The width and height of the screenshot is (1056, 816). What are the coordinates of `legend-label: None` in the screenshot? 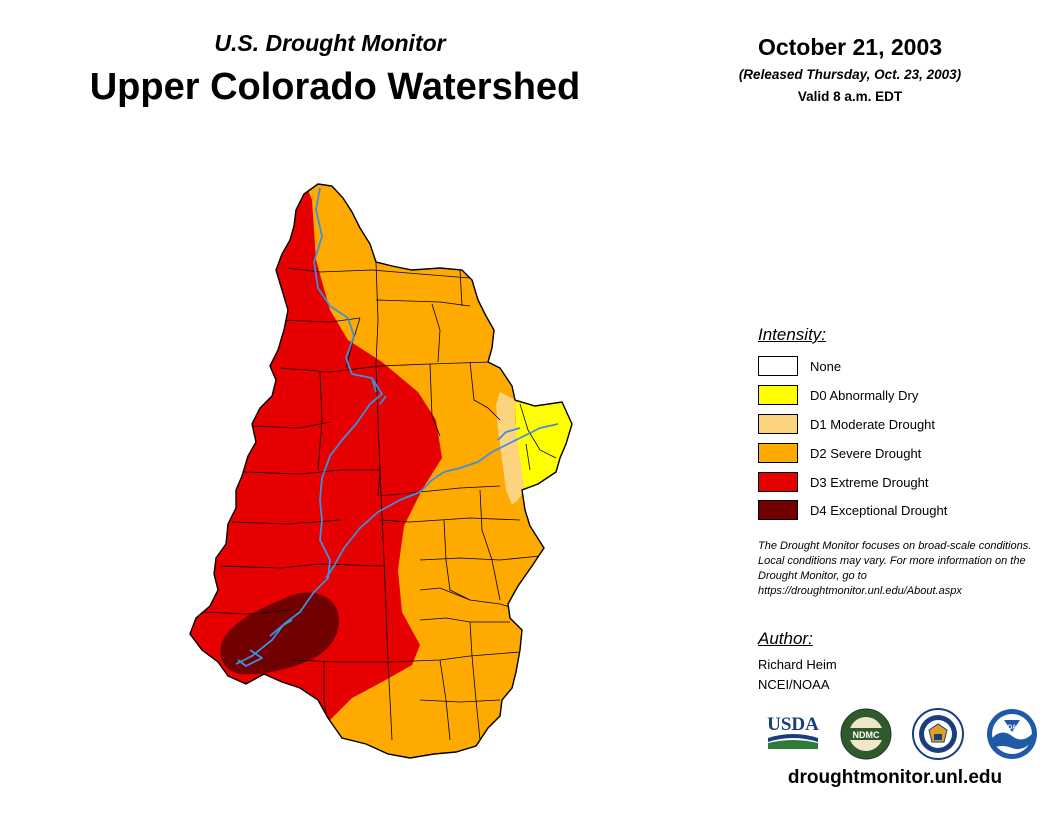 It's located at (826, 366).